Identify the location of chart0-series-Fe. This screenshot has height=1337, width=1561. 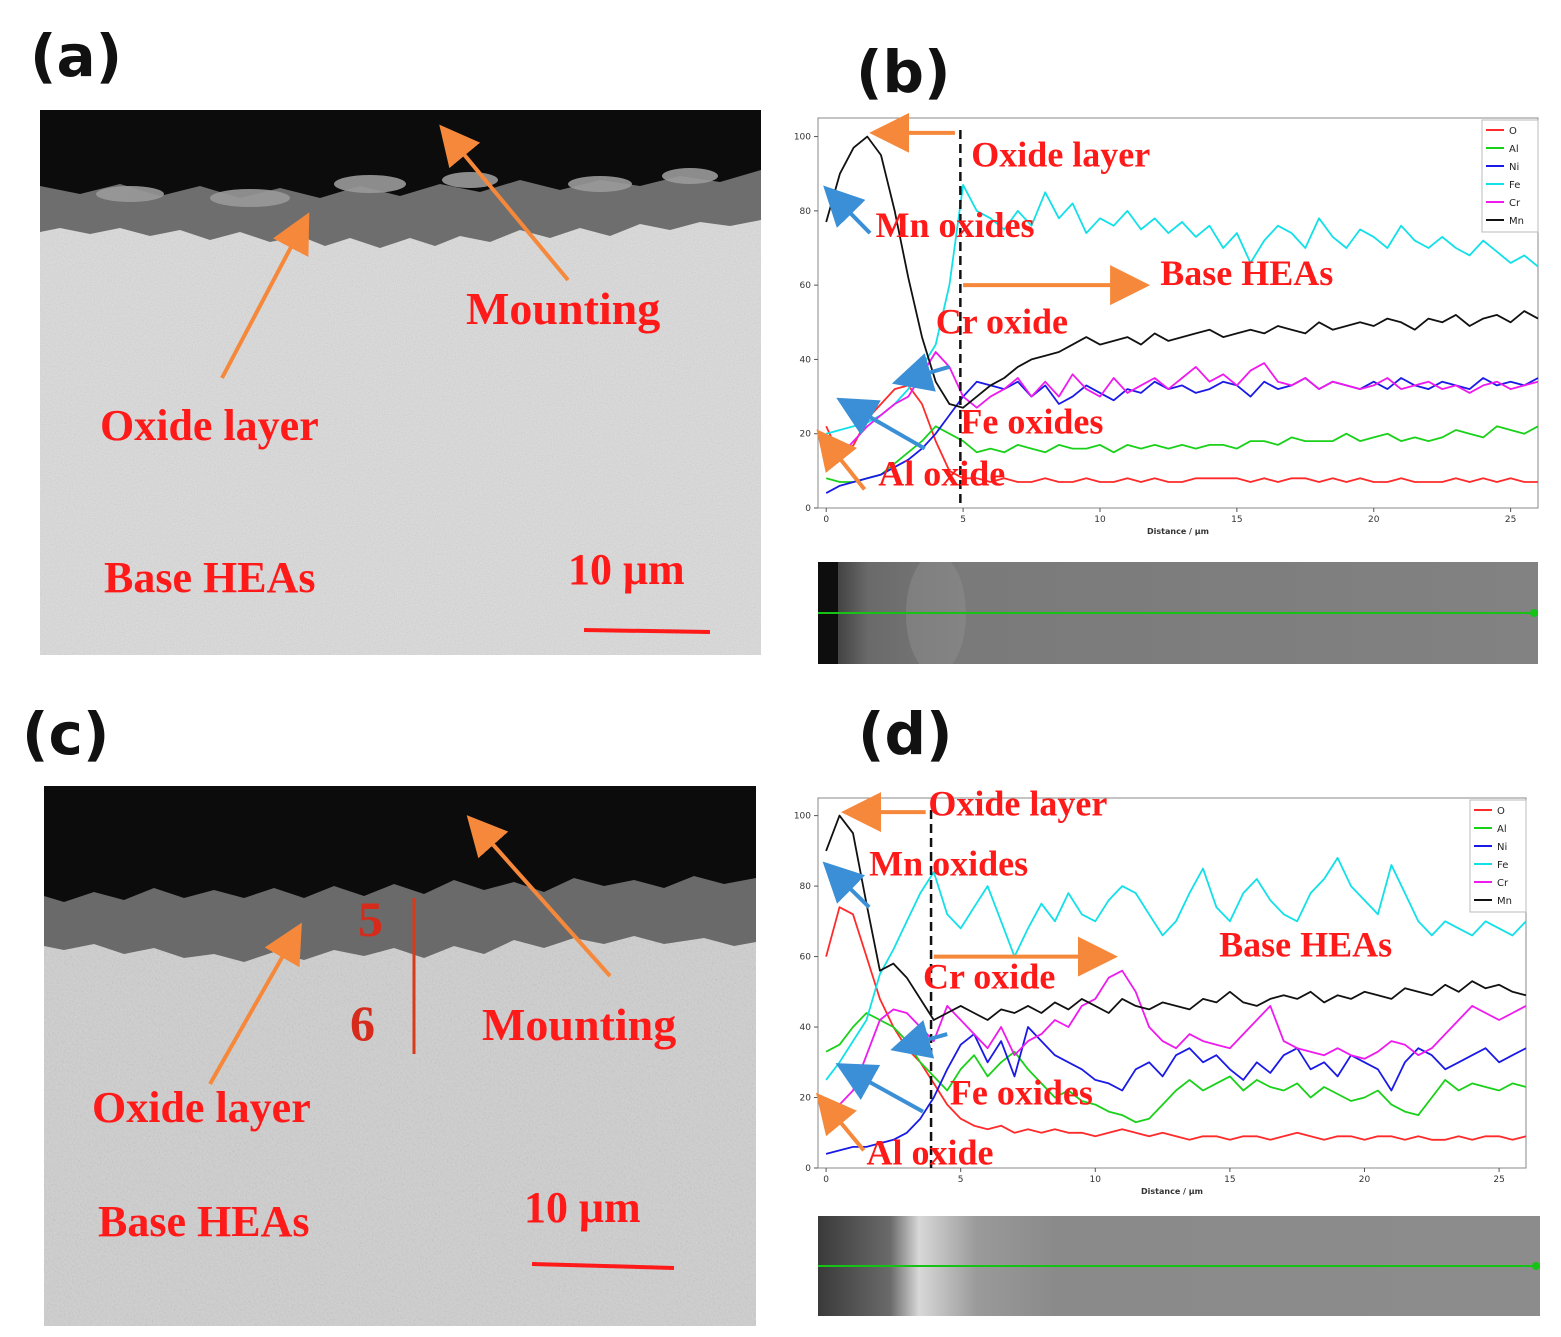
(1182, 309).